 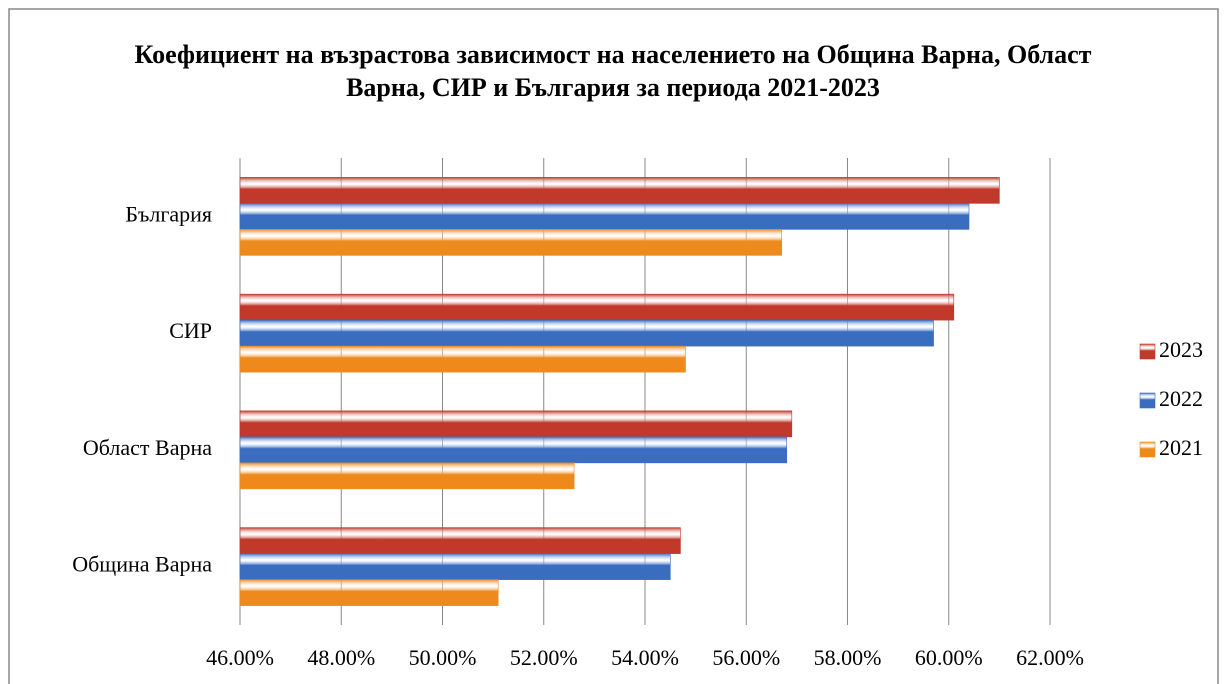 What do you see at coordinates (147, 447) in the screenshot?
I see `y-tick-label: Област Варна` at bounding box center [147, 447].